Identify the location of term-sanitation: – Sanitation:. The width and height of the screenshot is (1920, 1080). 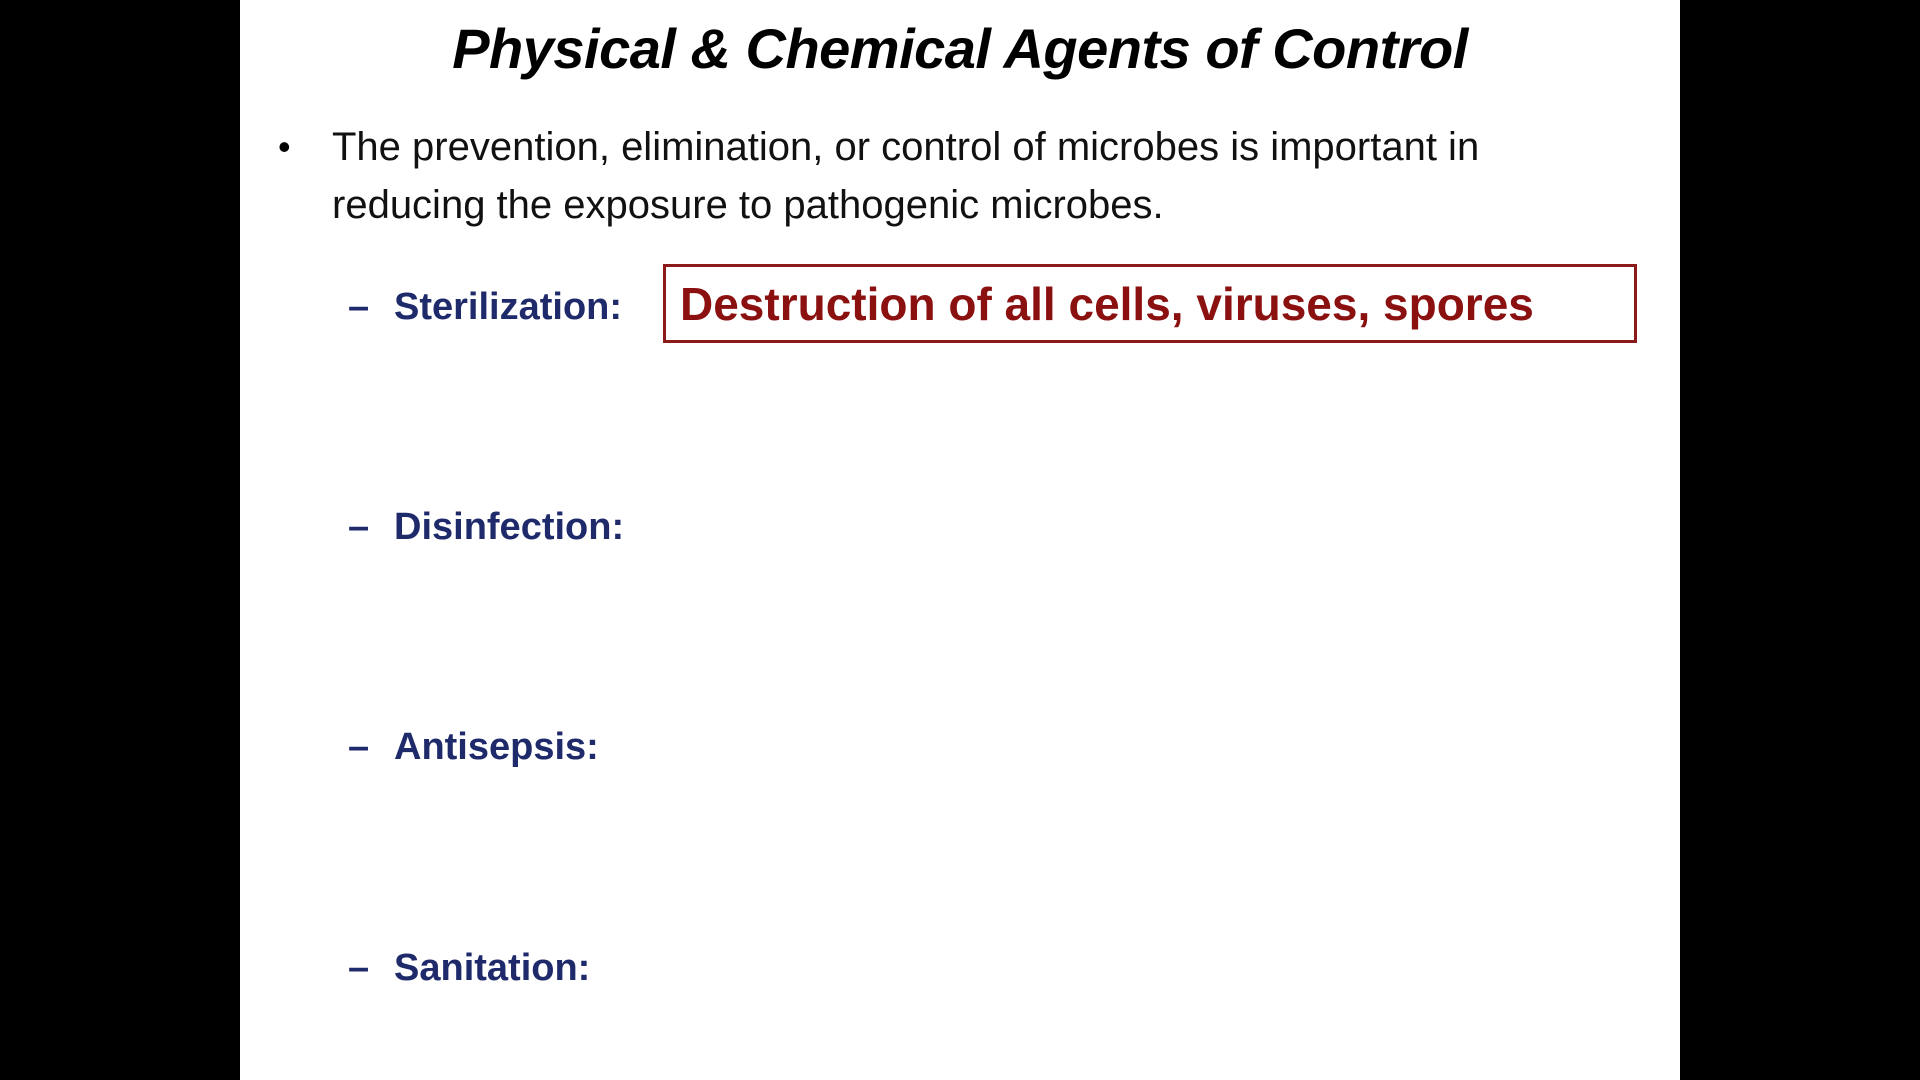
(469, 968).